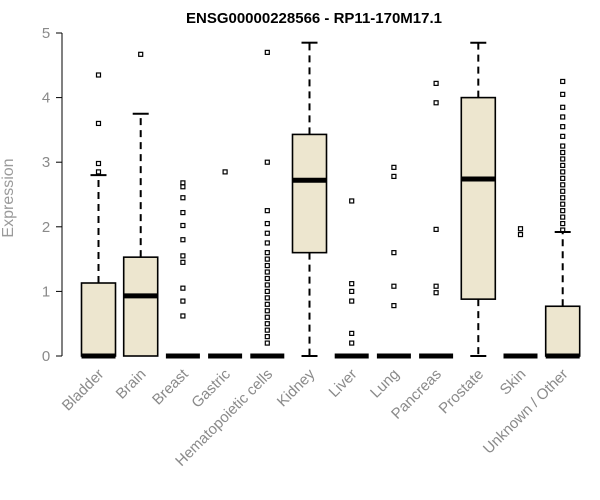 The image size is (600, 500). Describe the element at coordinates (46, 227) in the screenshot. I see `y-tick-label: 2` at that location.